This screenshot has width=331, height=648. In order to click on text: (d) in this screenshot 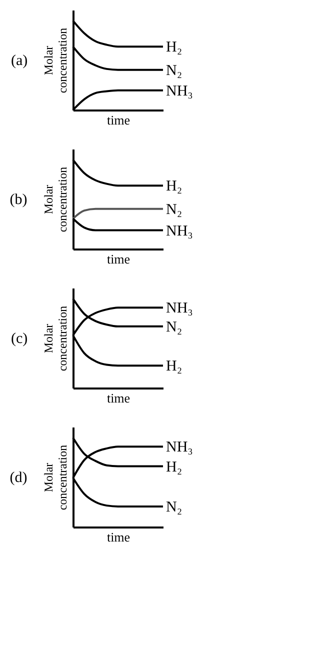, I will do `click(19, 478)`.